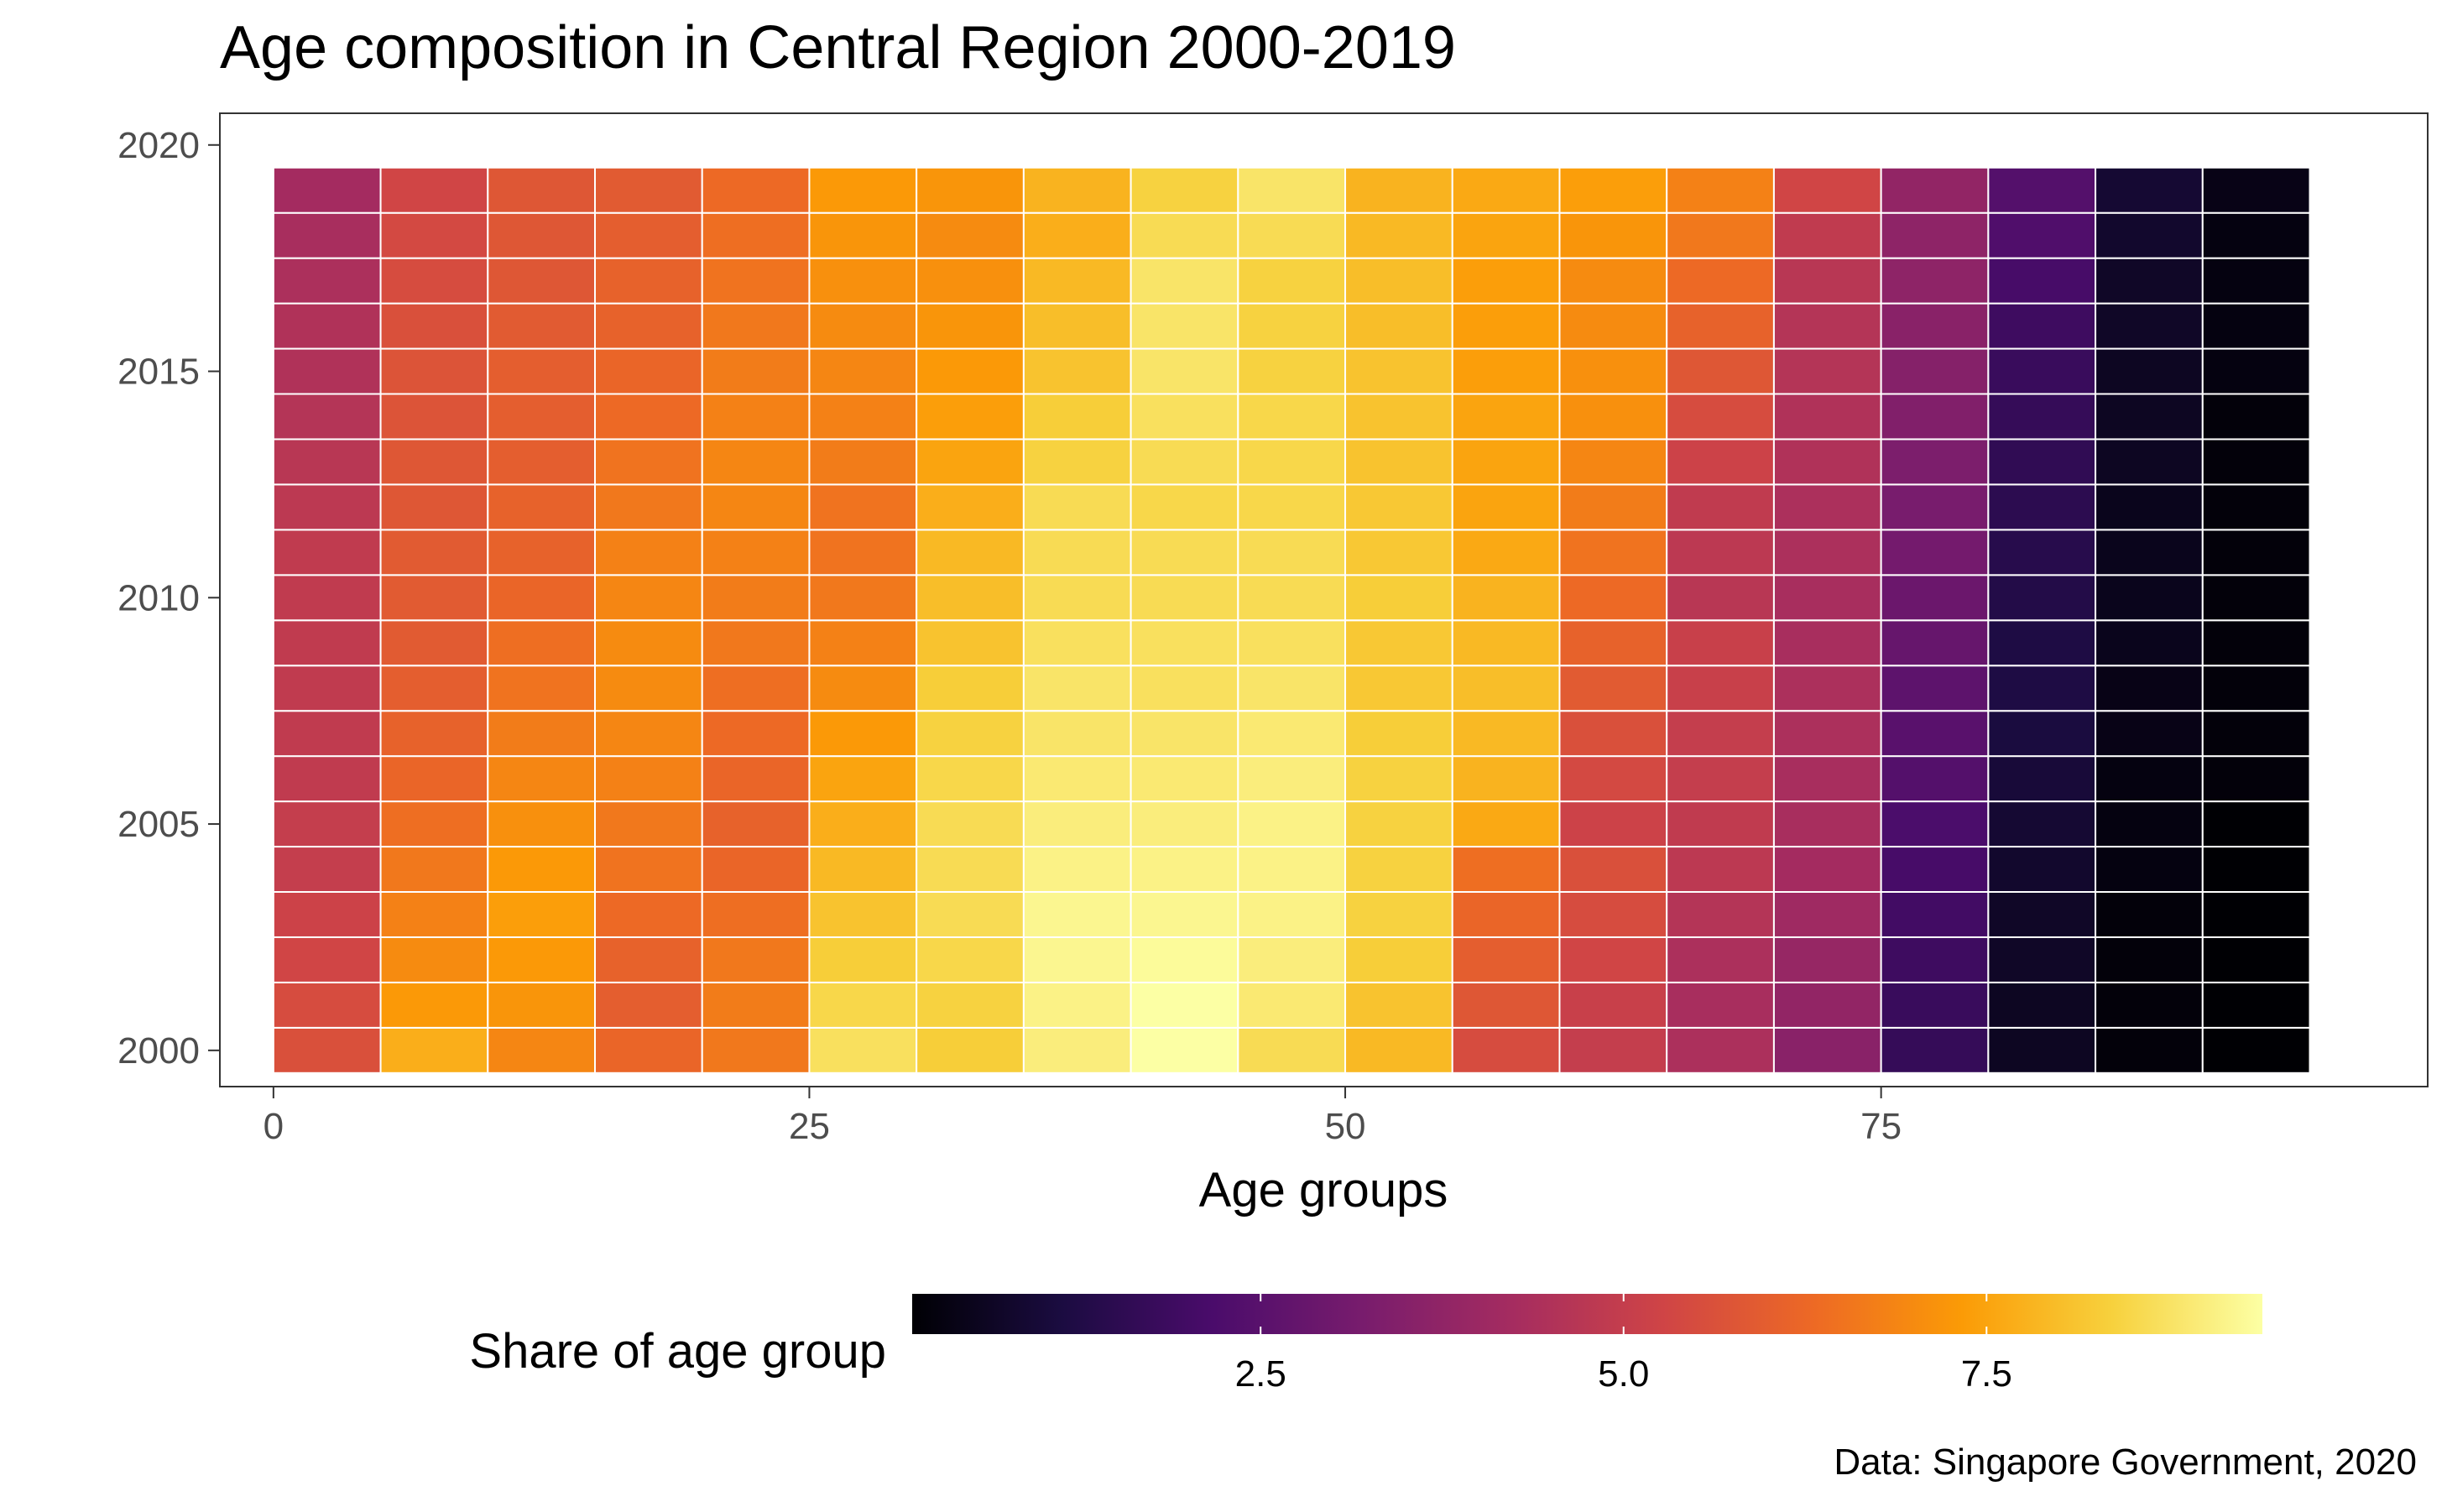 This screenshot has height=1512, width=2447. Describe the element at coordinates (1623, 1374) in the screenshot. I see `legend-tick-label: 5.0` at that location.